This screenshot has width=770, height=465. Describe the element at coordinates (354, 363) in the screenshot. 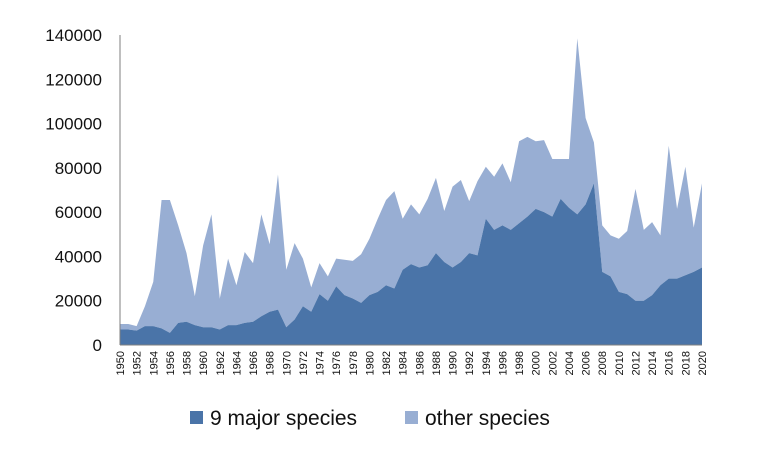

I see `x-tick-label: 1978` at that location.